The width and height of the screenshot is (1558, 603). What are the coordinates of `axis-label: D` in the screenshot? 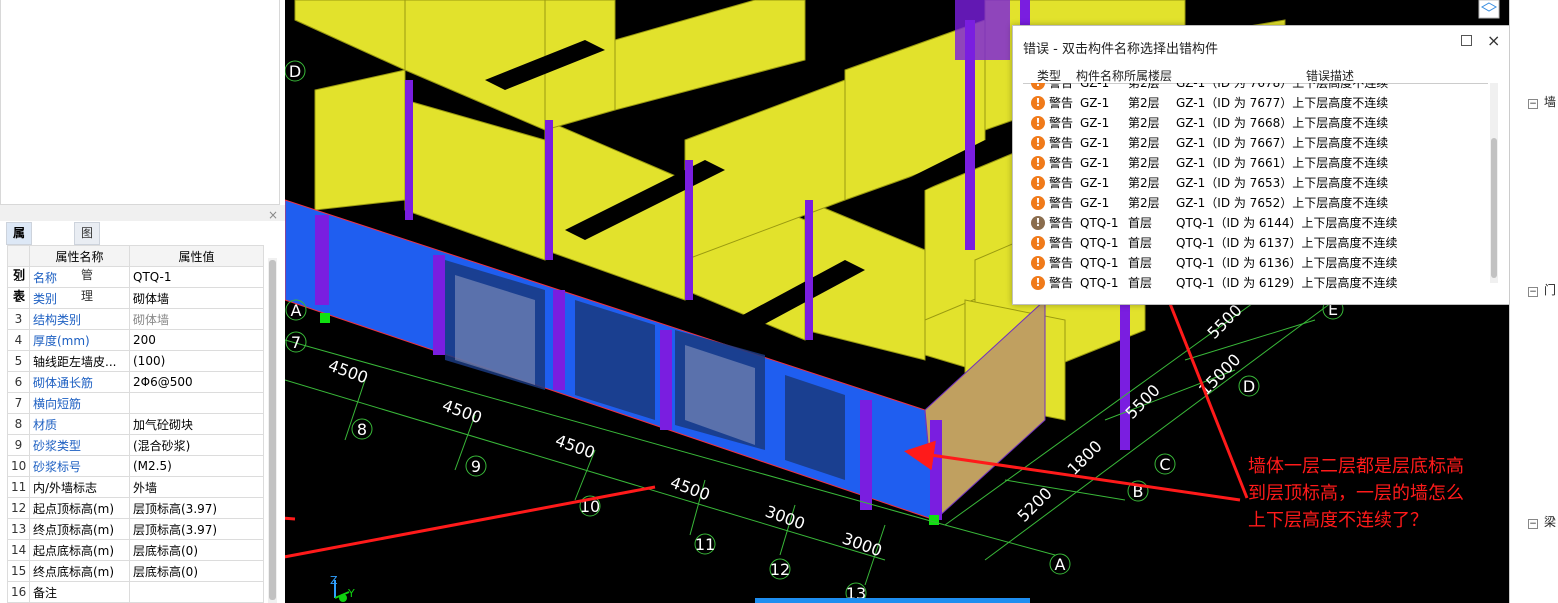 It's located at (1249, 386).